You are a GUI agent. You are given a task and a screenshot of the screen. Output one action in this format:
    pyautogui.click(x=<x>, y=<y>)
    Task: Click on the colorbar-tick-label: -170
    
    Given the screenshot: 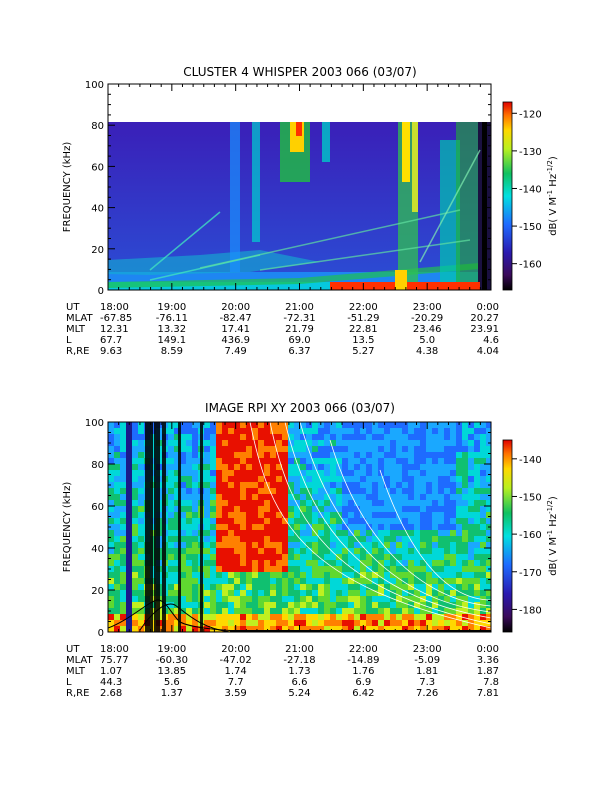 What is the action you would take?
    pyautogui.click(x=530, y=573)
    